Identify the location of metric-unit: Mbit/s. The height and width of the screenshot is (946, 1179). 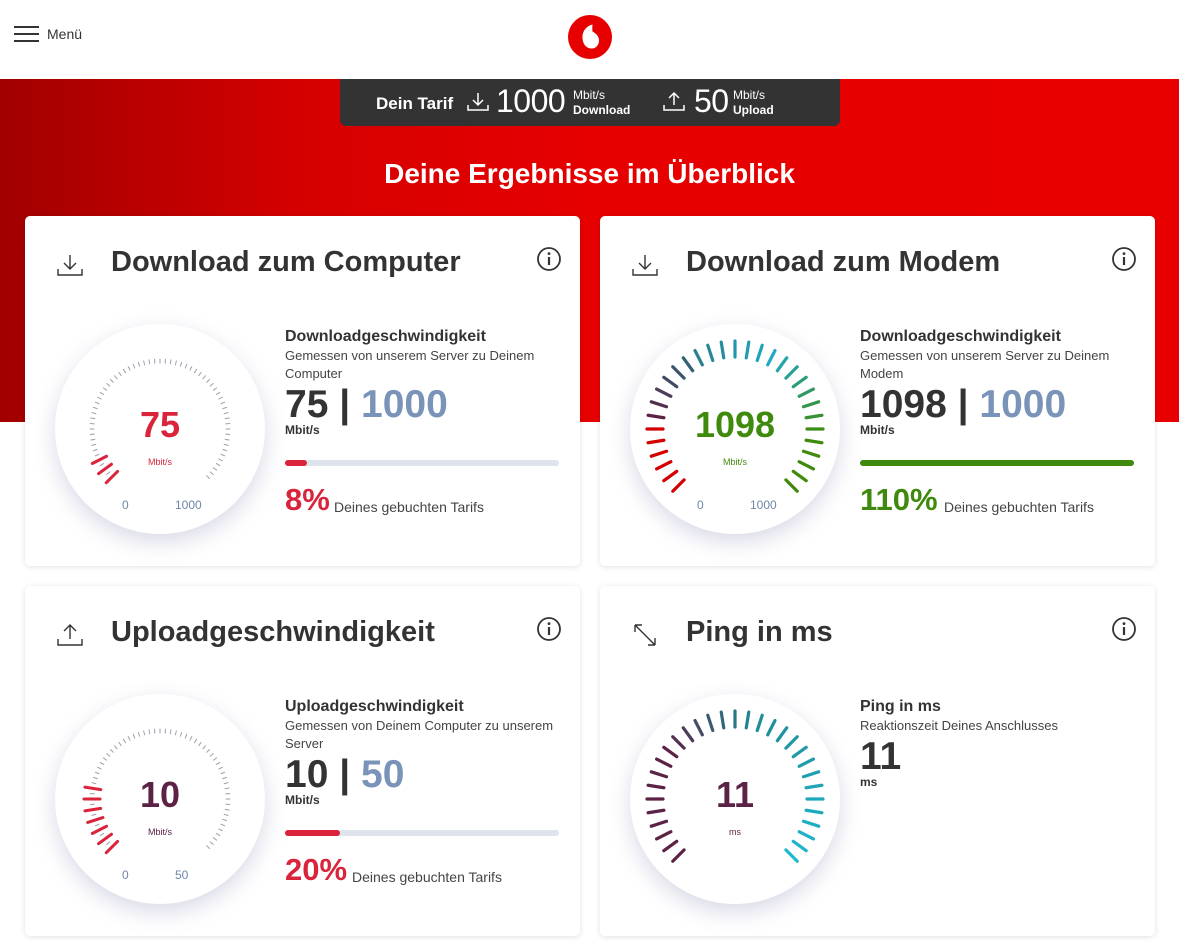
(302, 430).